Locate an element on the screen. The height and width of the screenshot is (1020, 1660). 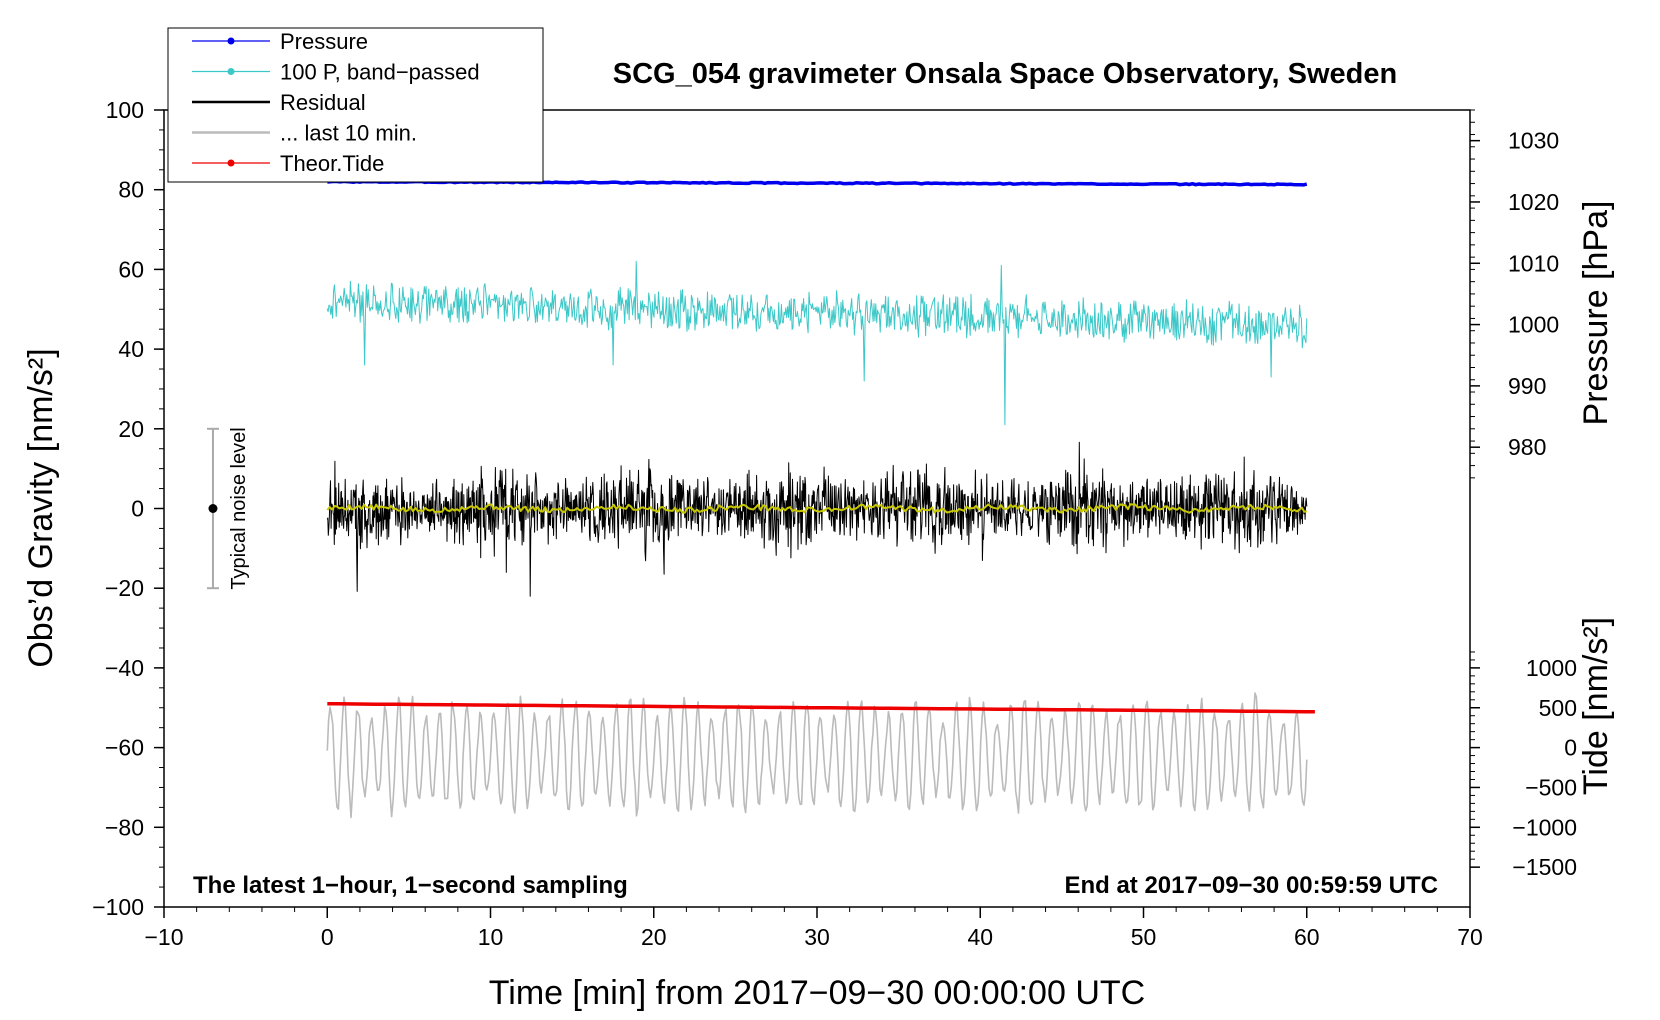
y-tick-label-pressure: 1030 is located at coordinates (1533, 141).